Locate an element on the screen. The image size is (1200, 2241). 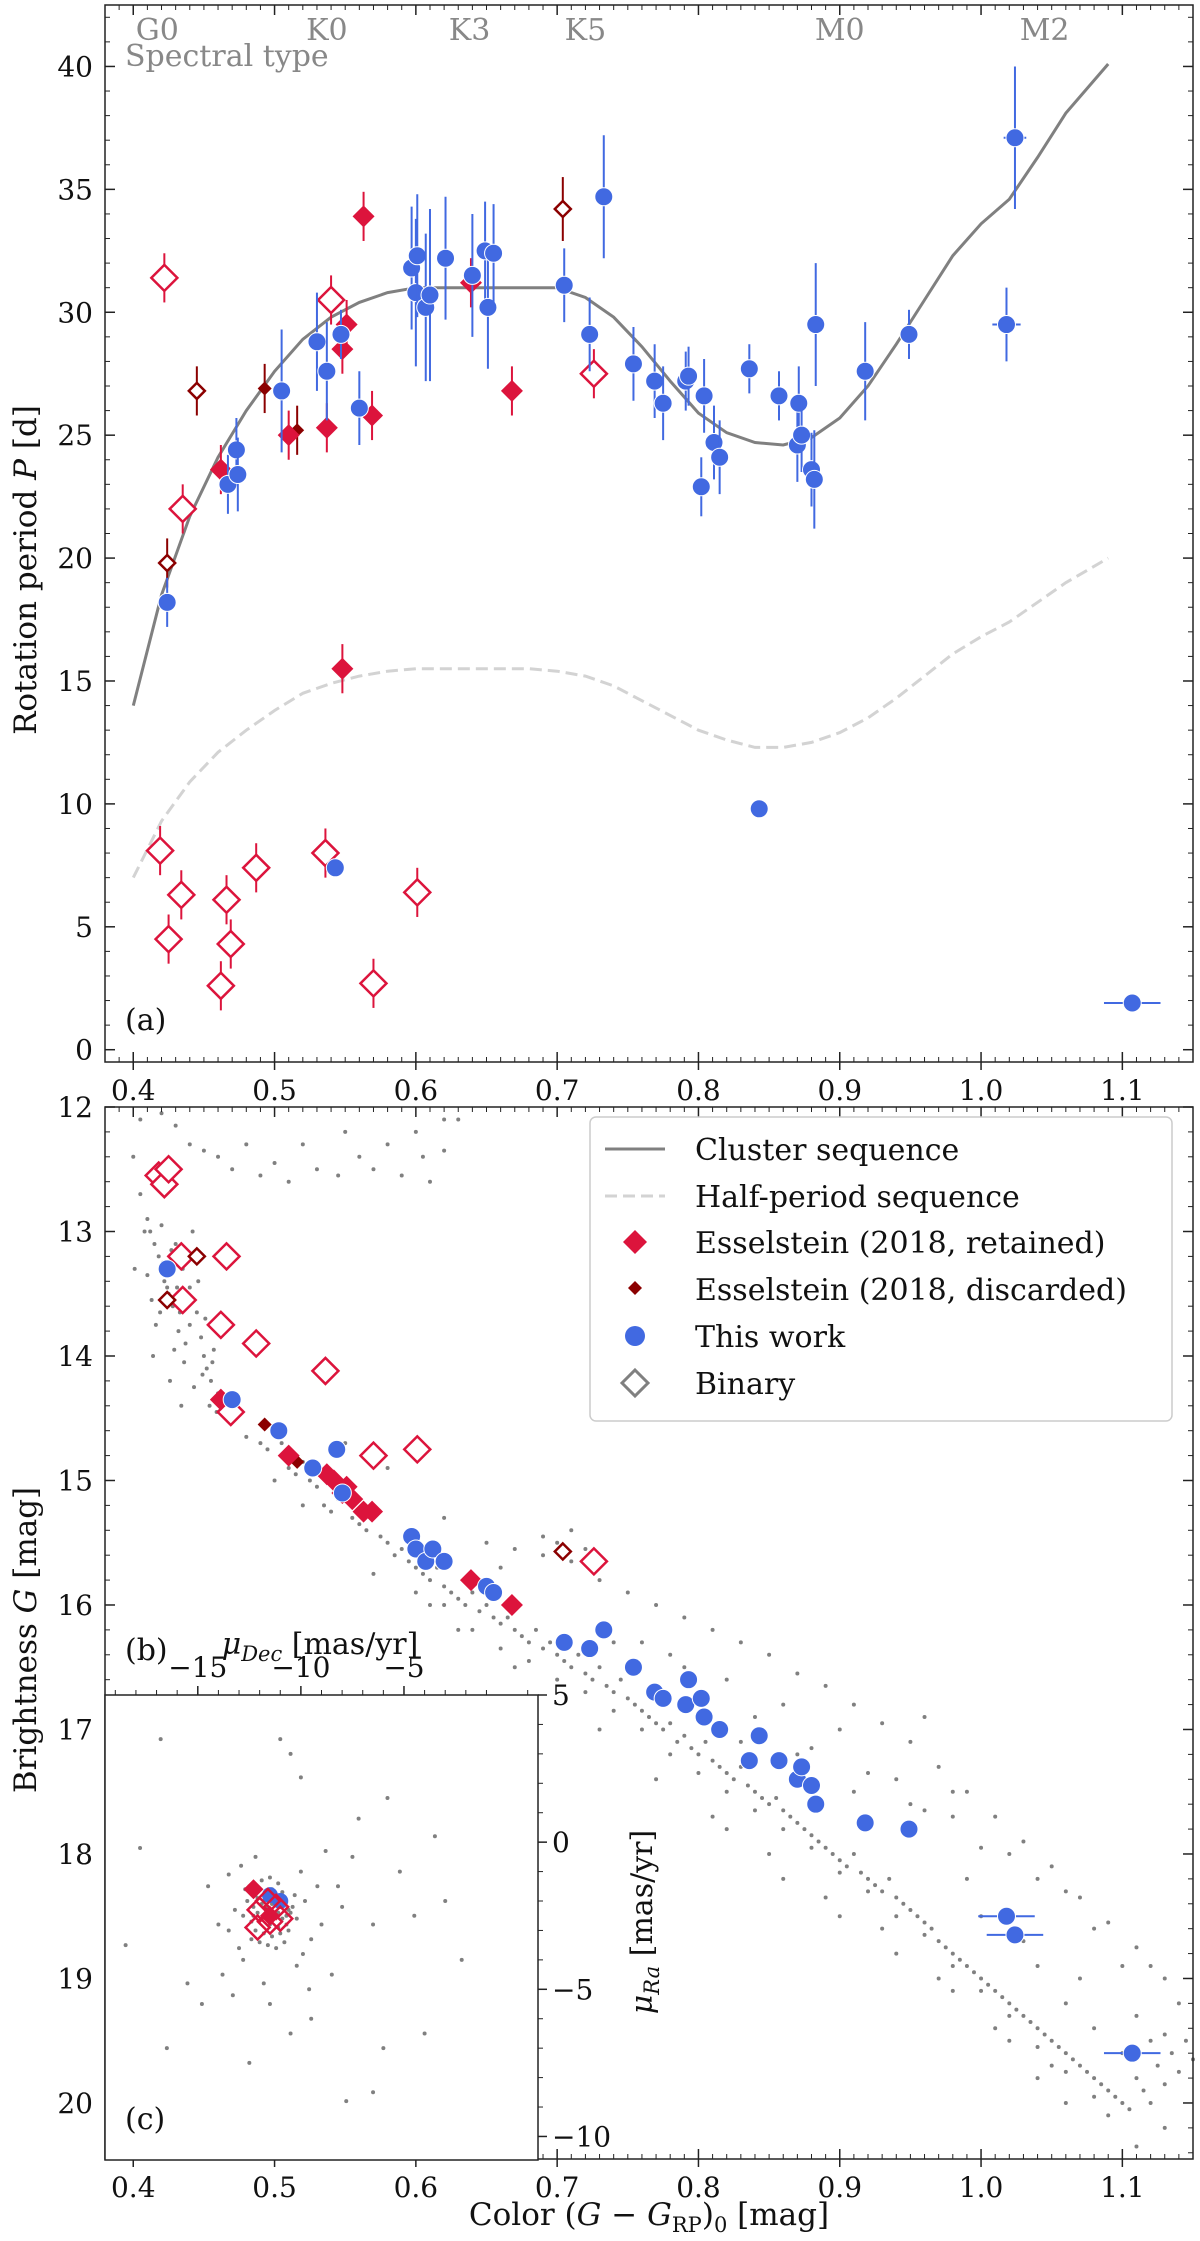
y-tick-label: 40 is located at coordinates (75, 66).